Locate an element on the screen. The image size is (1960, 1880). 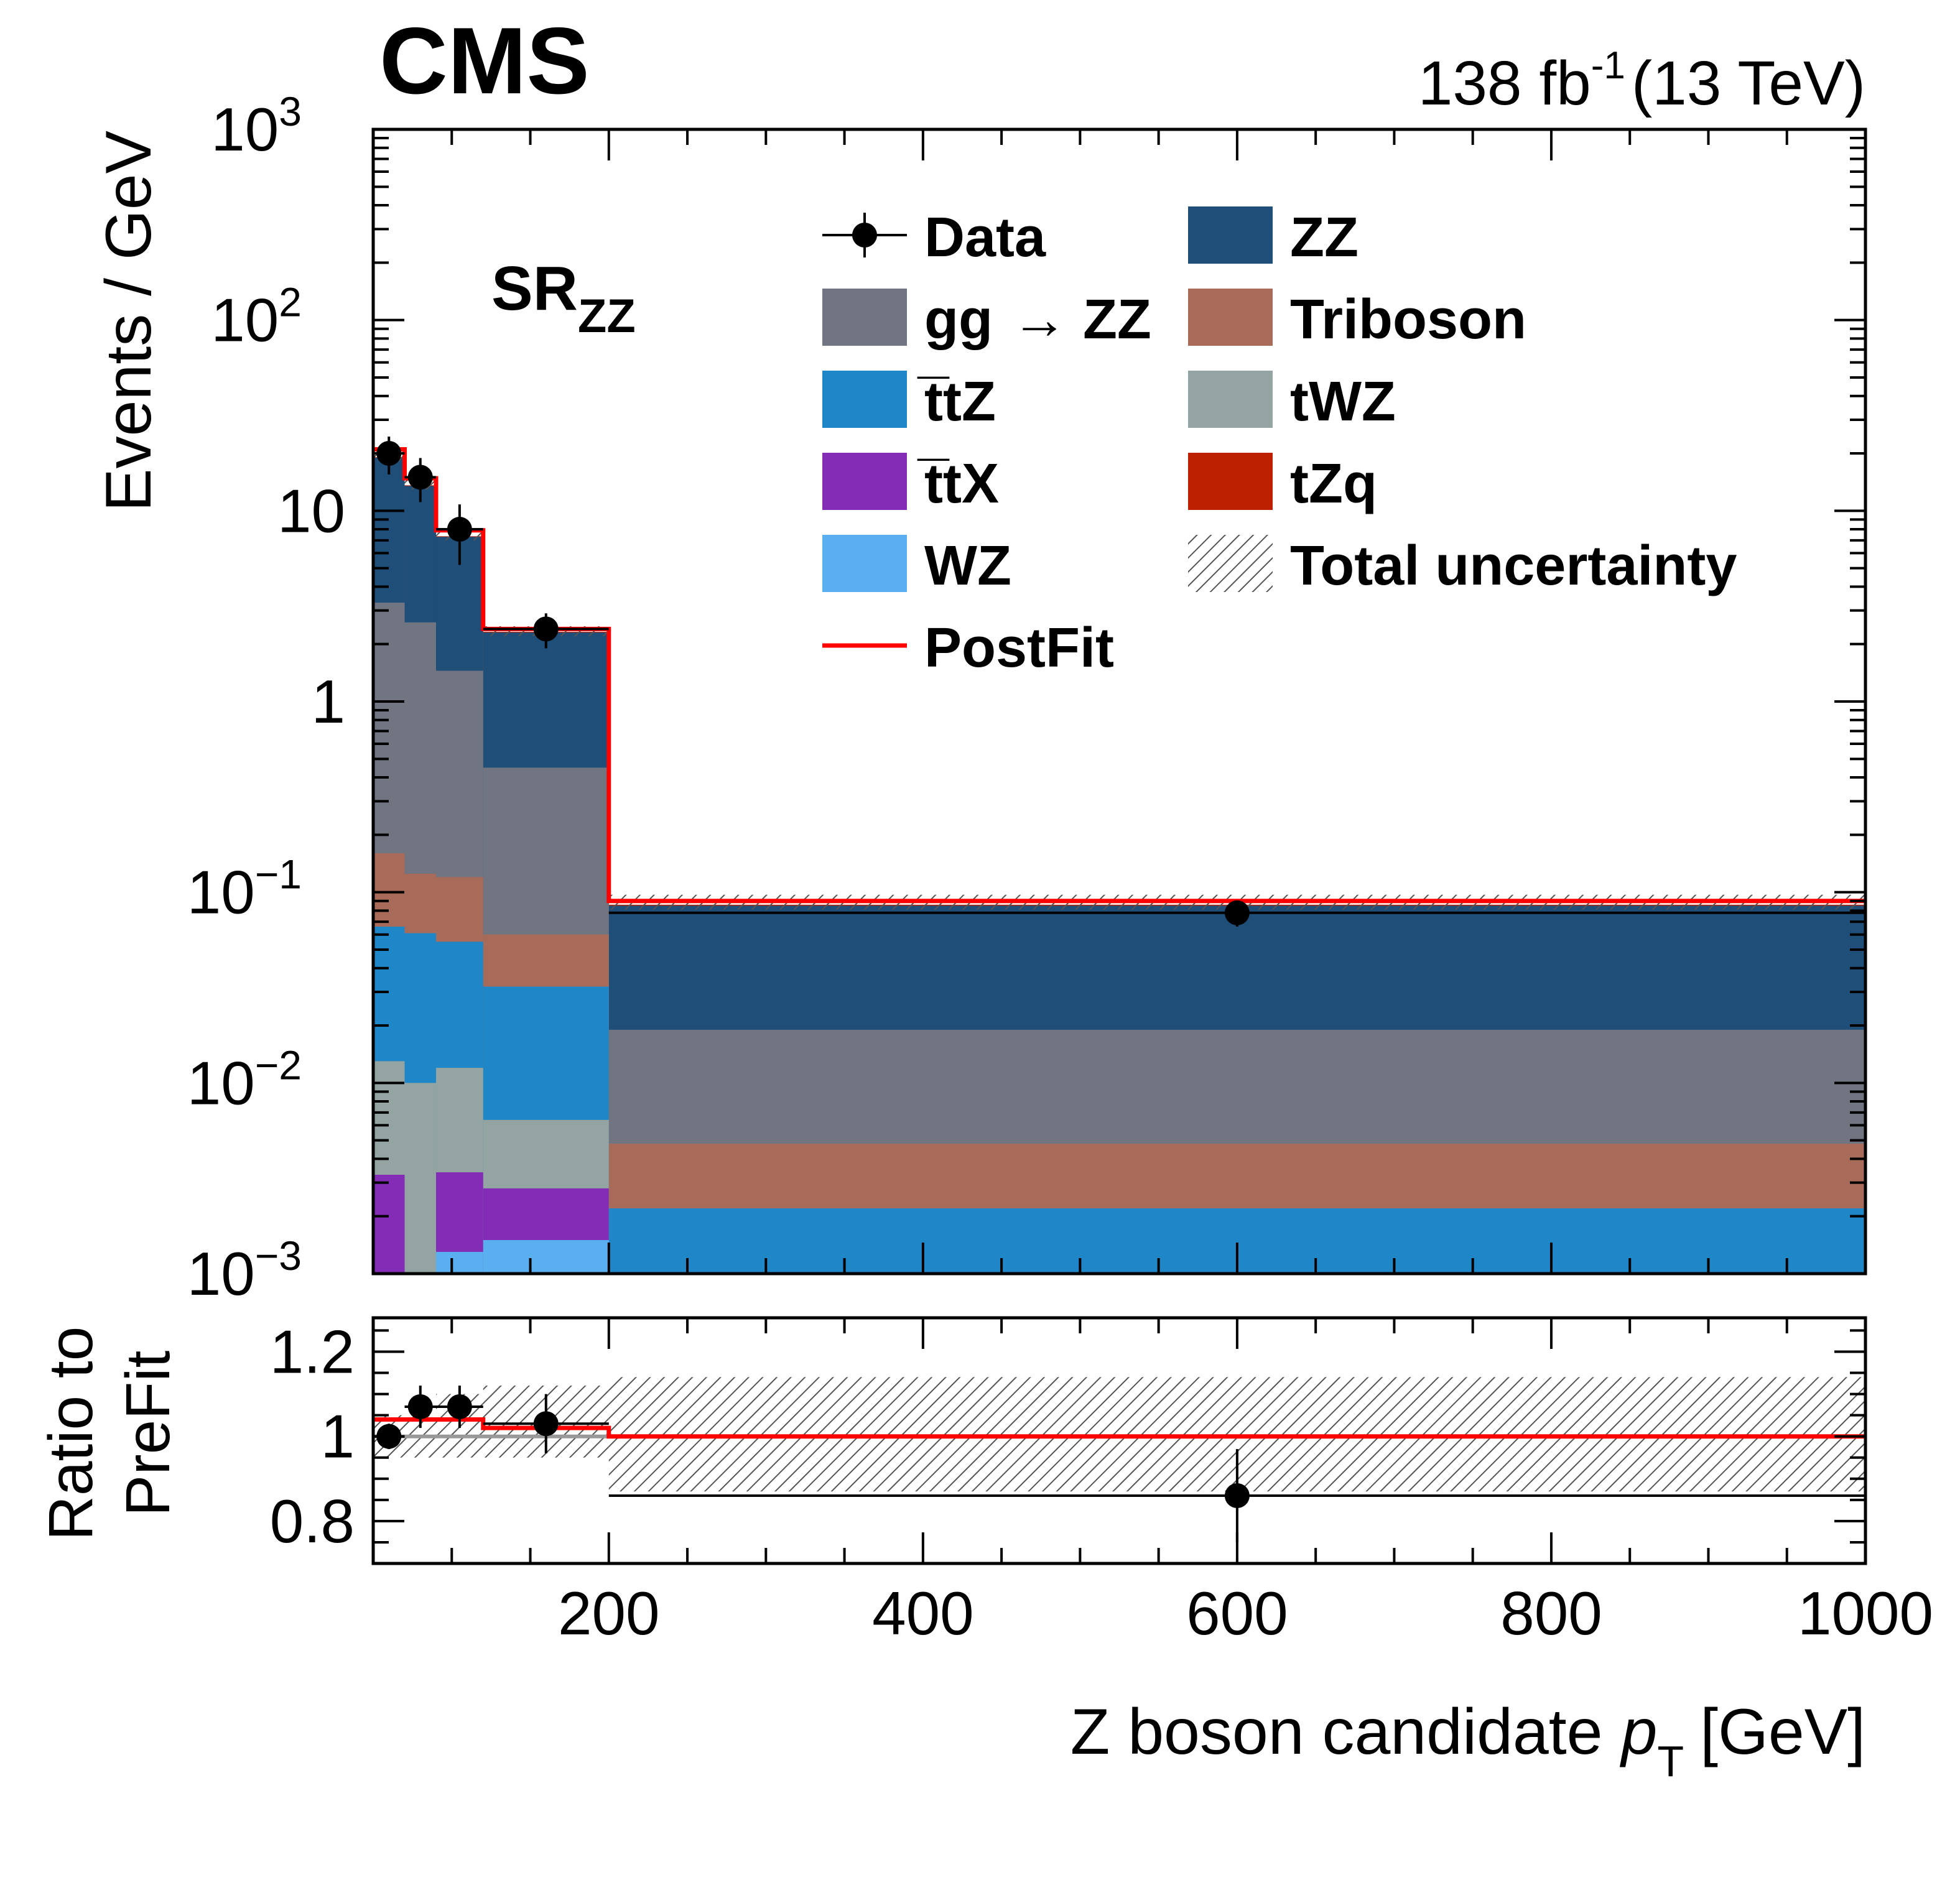
legend-tzq: tZq is located at coordinates (1282, 484).